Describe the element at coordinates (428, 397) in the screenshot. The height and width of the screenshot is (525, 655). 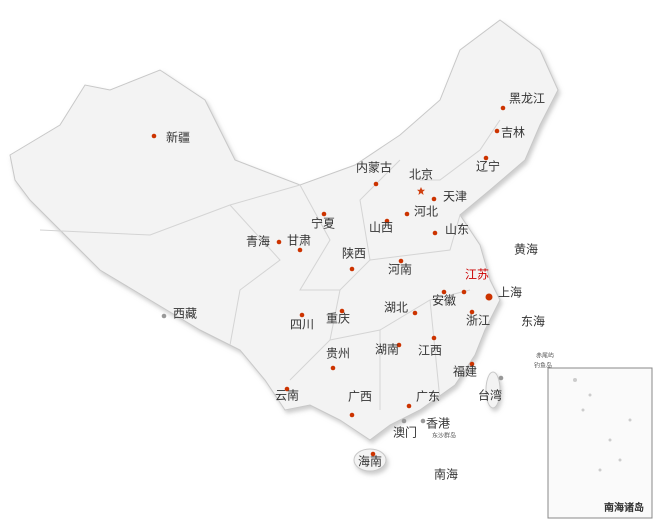
I see `province-label: 广东` at that location.